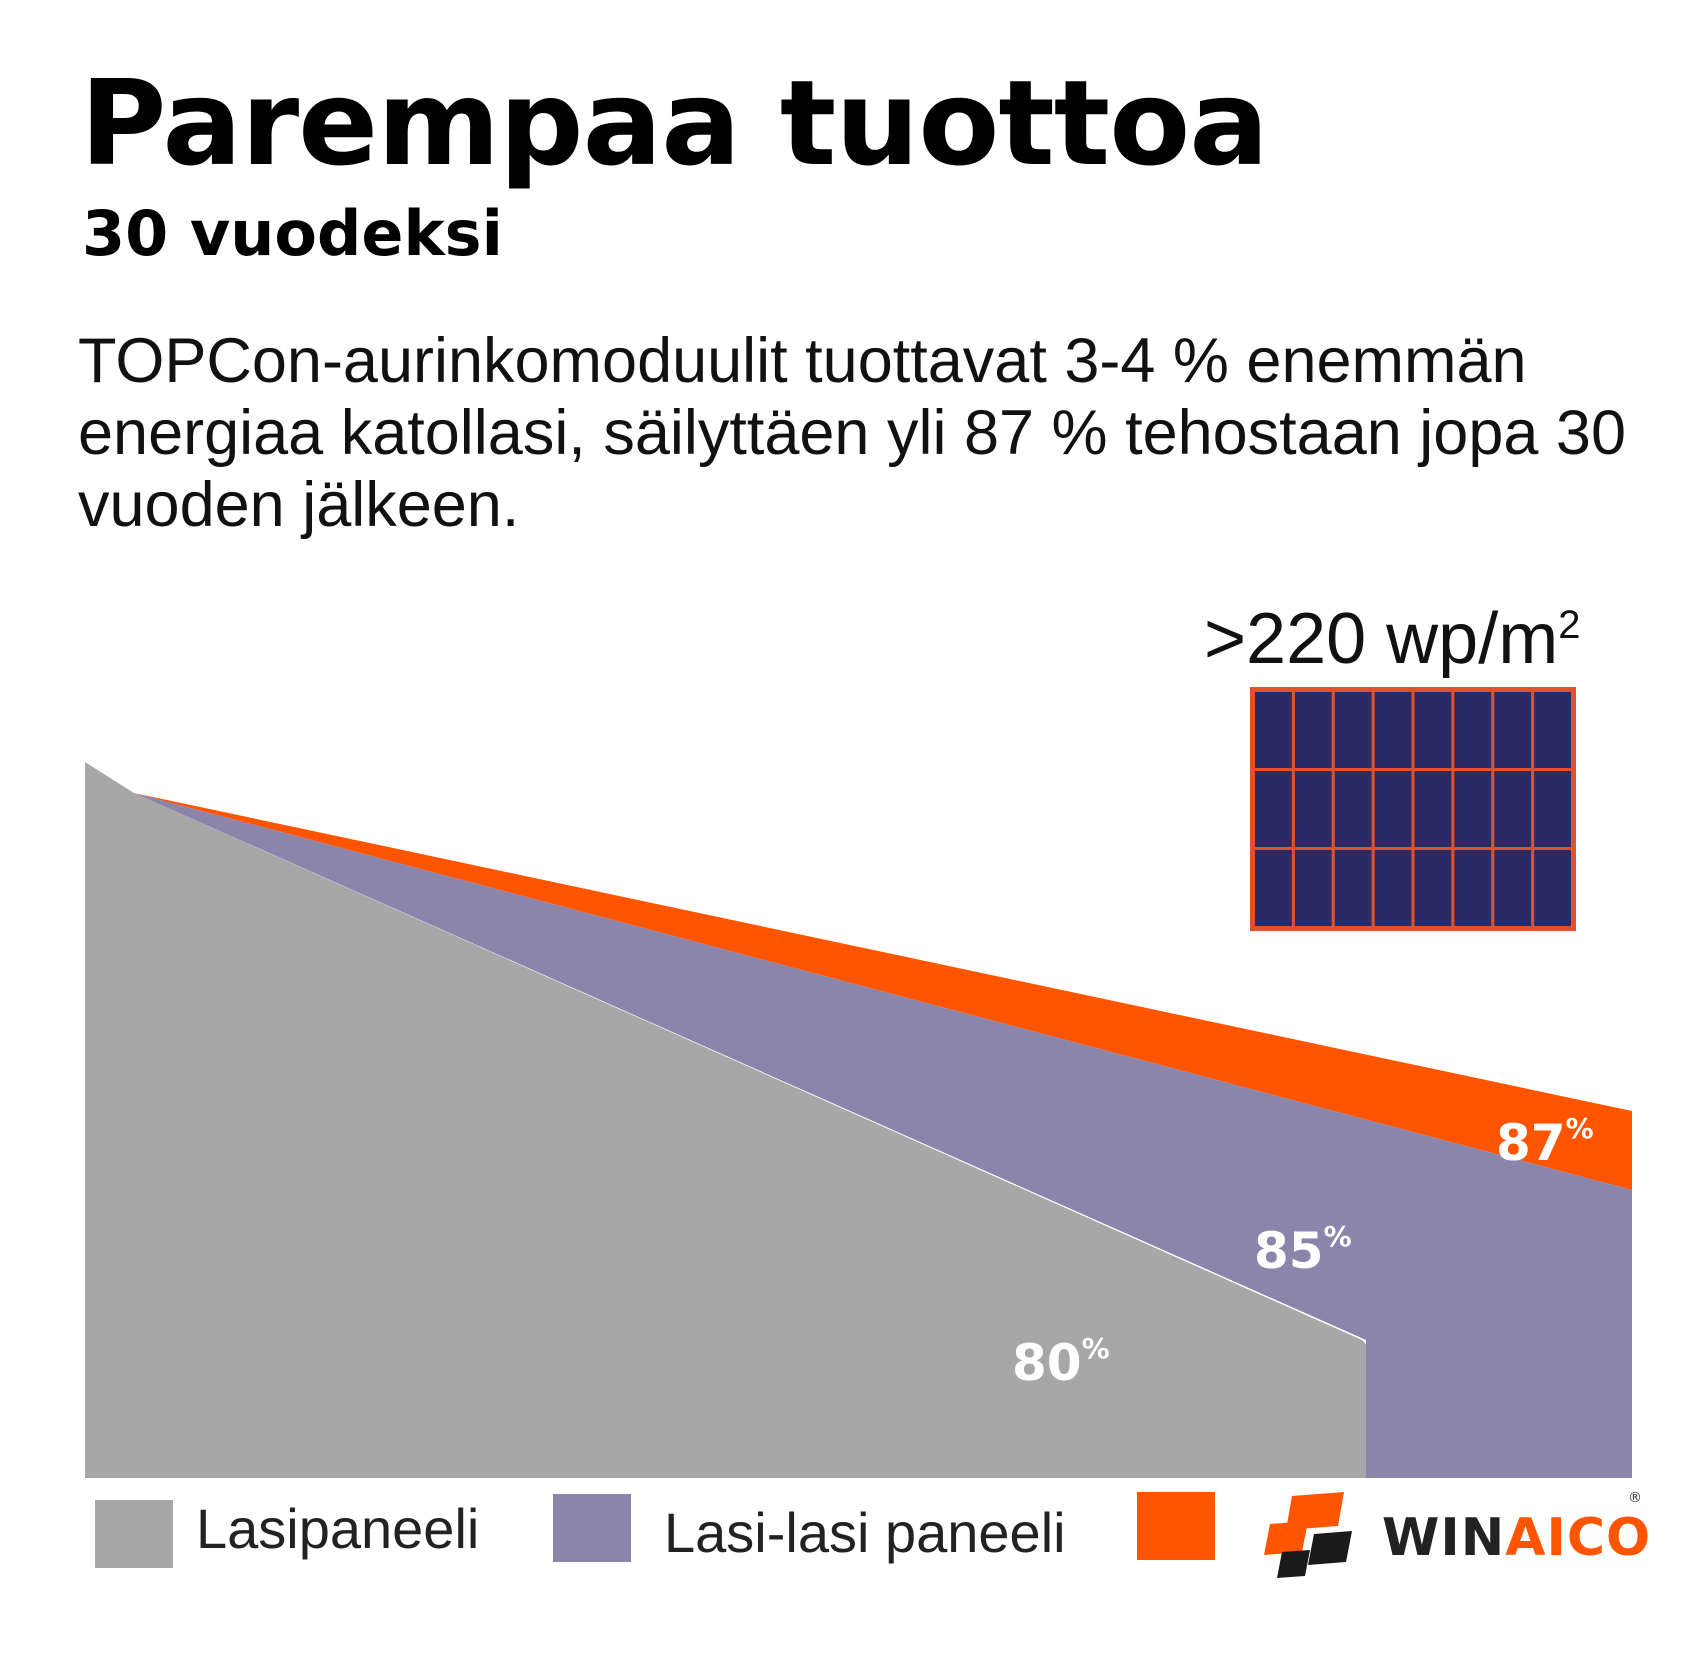 This screenshot has width=1690, height=1676. Describe the element at coordinates (865, 1532) in the screenshot. I see `legend-label-lasi-lasi: Lasi-lasi paneeli` at that location.